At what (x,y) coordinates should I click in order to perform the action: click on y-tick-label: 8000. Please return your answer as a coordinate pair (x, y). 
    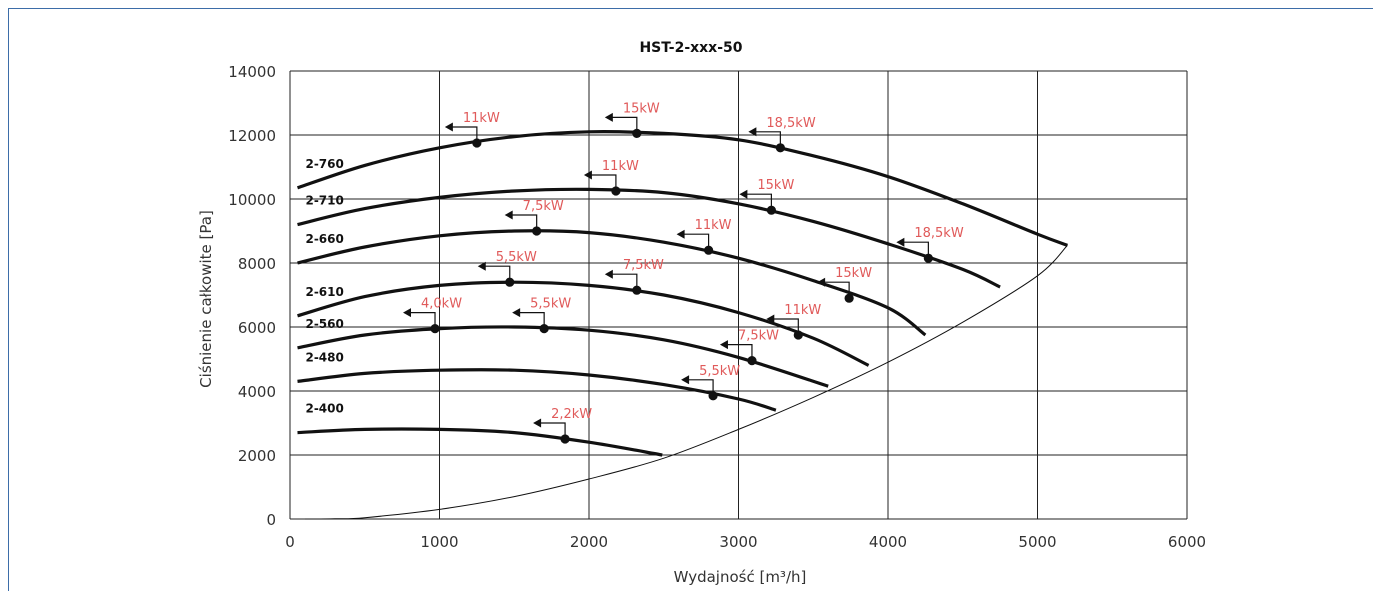
    Looking at the image, I should click on (257, 264).